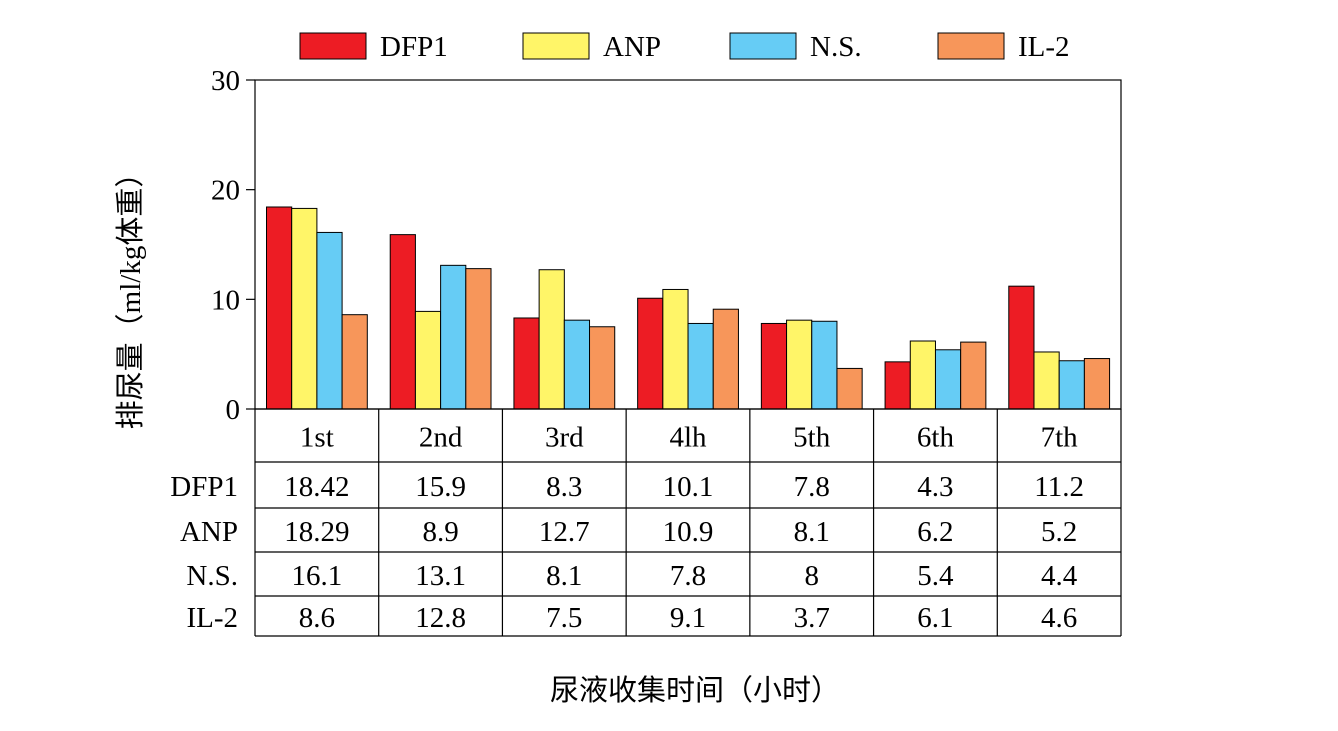 The width and height of the screenshot is (1338, 731). I want to click on x-tick-label-6th: 6th, so click(936, 438).